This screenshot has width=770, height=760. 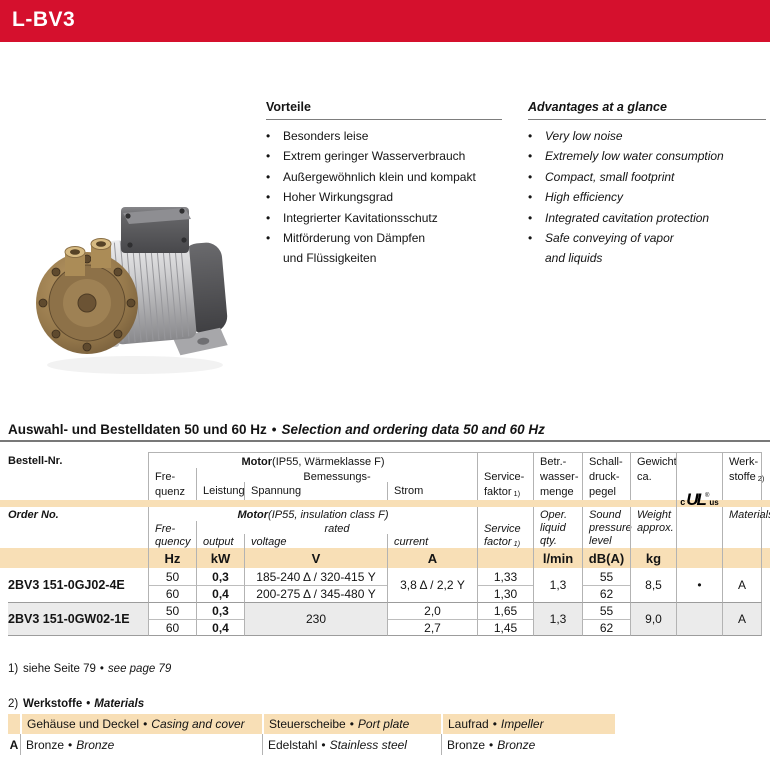 What do you see at coordinates (384, 218) in the screenshot?
I see `list-item: • Integrierter Kavitationsschutz` at bounding box center [384, 218].